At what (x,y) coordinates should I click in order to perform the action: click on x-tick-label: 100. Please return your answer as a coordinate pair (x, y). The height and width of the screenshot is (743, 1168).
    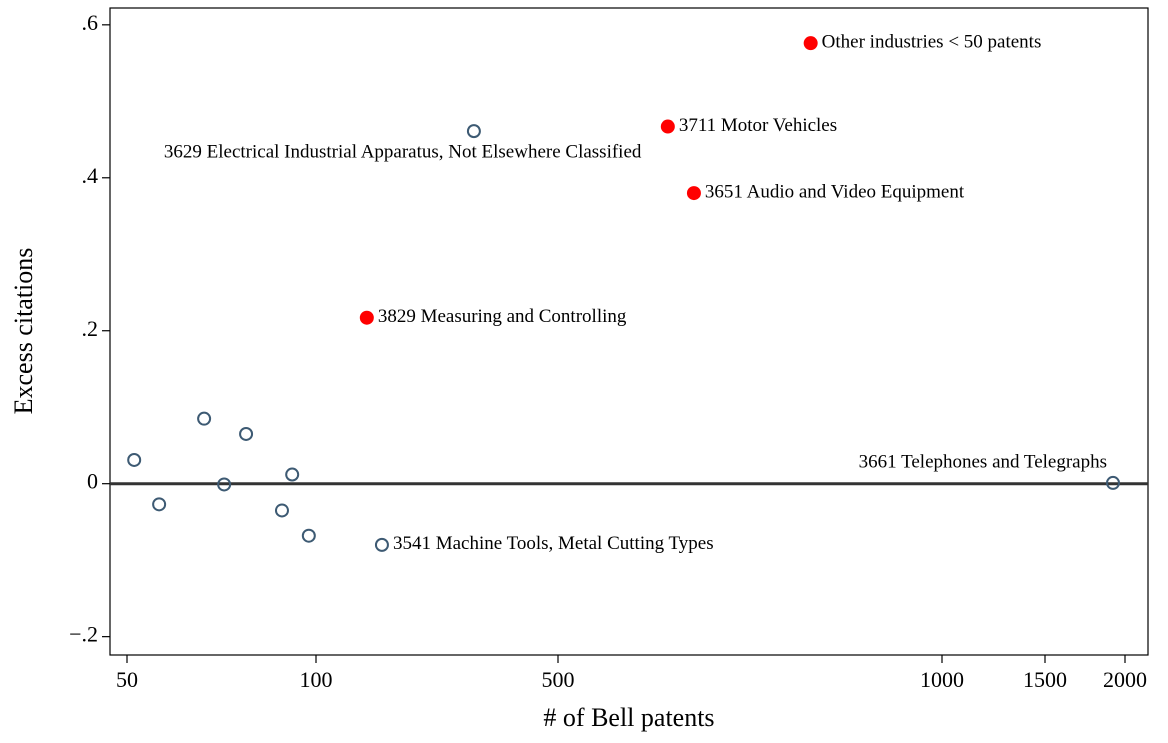
    Looking at the image, I should click on (316, 679).